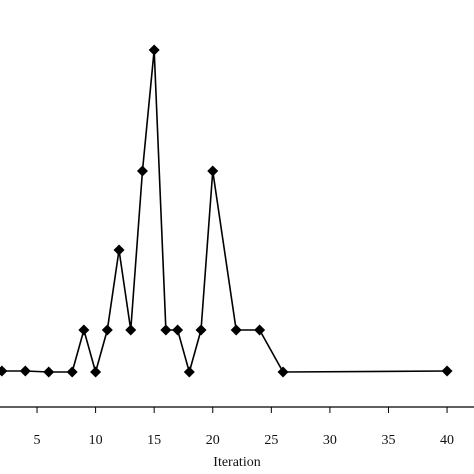  Describe the element at coordinates (96, 440) in the screenshot. I see `x-tick-label: 10` at that location.